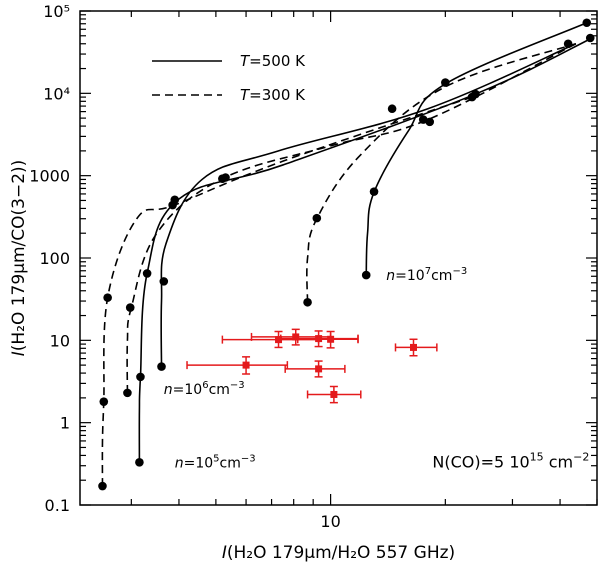  I want to click on y-tick-label: 10⁵, so click(56, 11).